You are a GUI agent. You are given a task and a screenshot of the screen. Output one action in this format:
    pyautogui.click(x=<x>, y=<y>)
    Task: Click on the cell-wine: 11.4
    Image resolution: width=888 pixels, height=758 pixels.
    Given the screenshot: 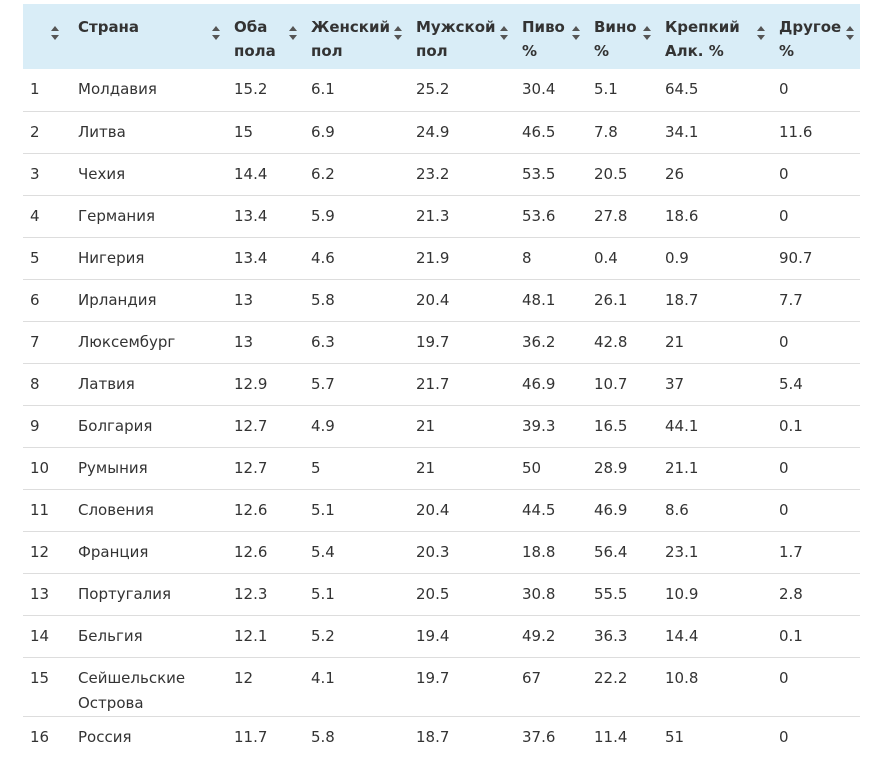 What is the action you would take?
    pyautogui.click(x=611, y=736)
    